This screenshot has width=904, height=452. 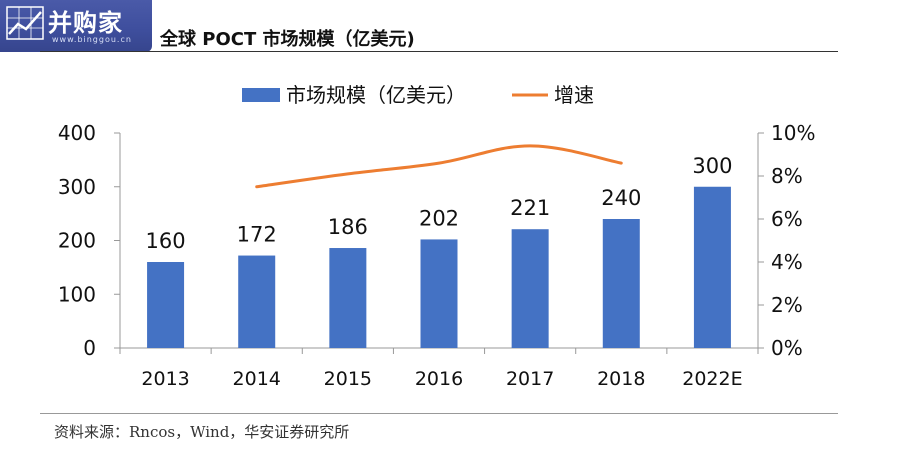 I want to click on y-right-tick-label: 2%, so click(x=787, y=305).